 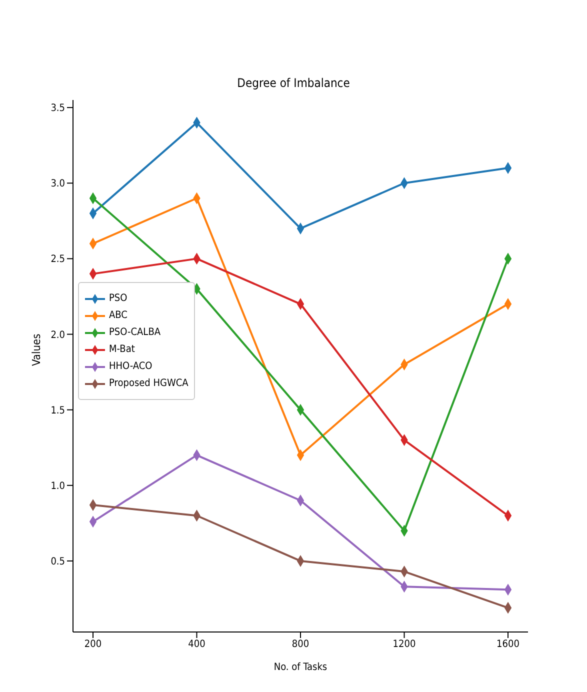 What do you see at coordinates (58, 184) in the screenshot?
I see `y-tick-label: 3.0` at bounding box center [58, 184].